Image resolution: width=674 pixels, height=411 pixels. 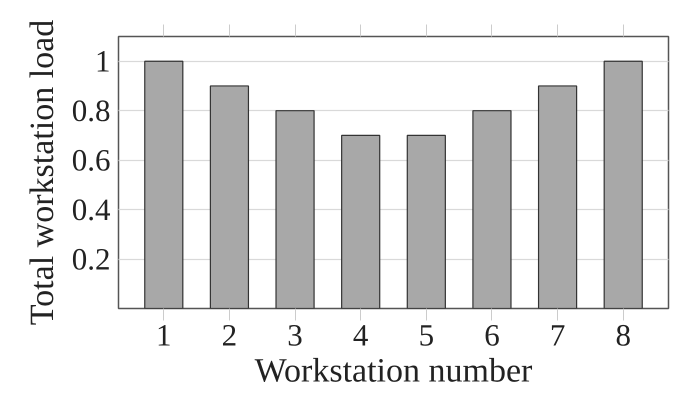 What do you see at coordinates (558, 335) in the screenshot?
I see `x-tick-label: 7` at bounding box center [558, 335].